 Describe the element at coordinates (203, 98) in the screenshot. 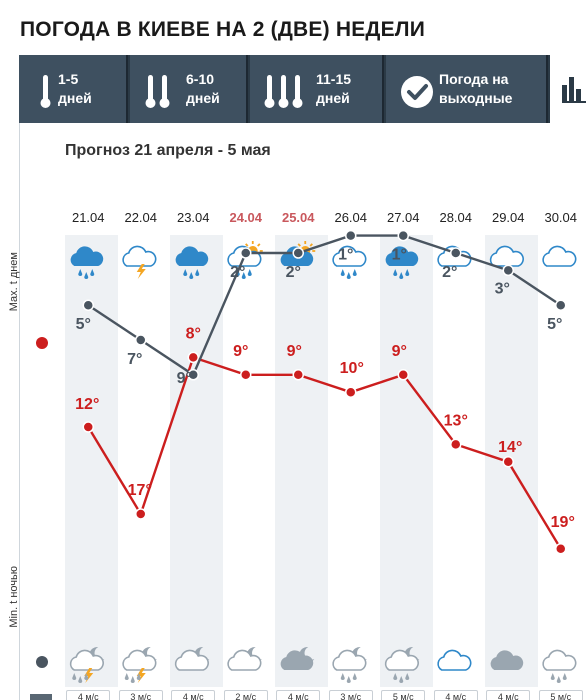

I see `tab-6-10-line2: дней` at that location.